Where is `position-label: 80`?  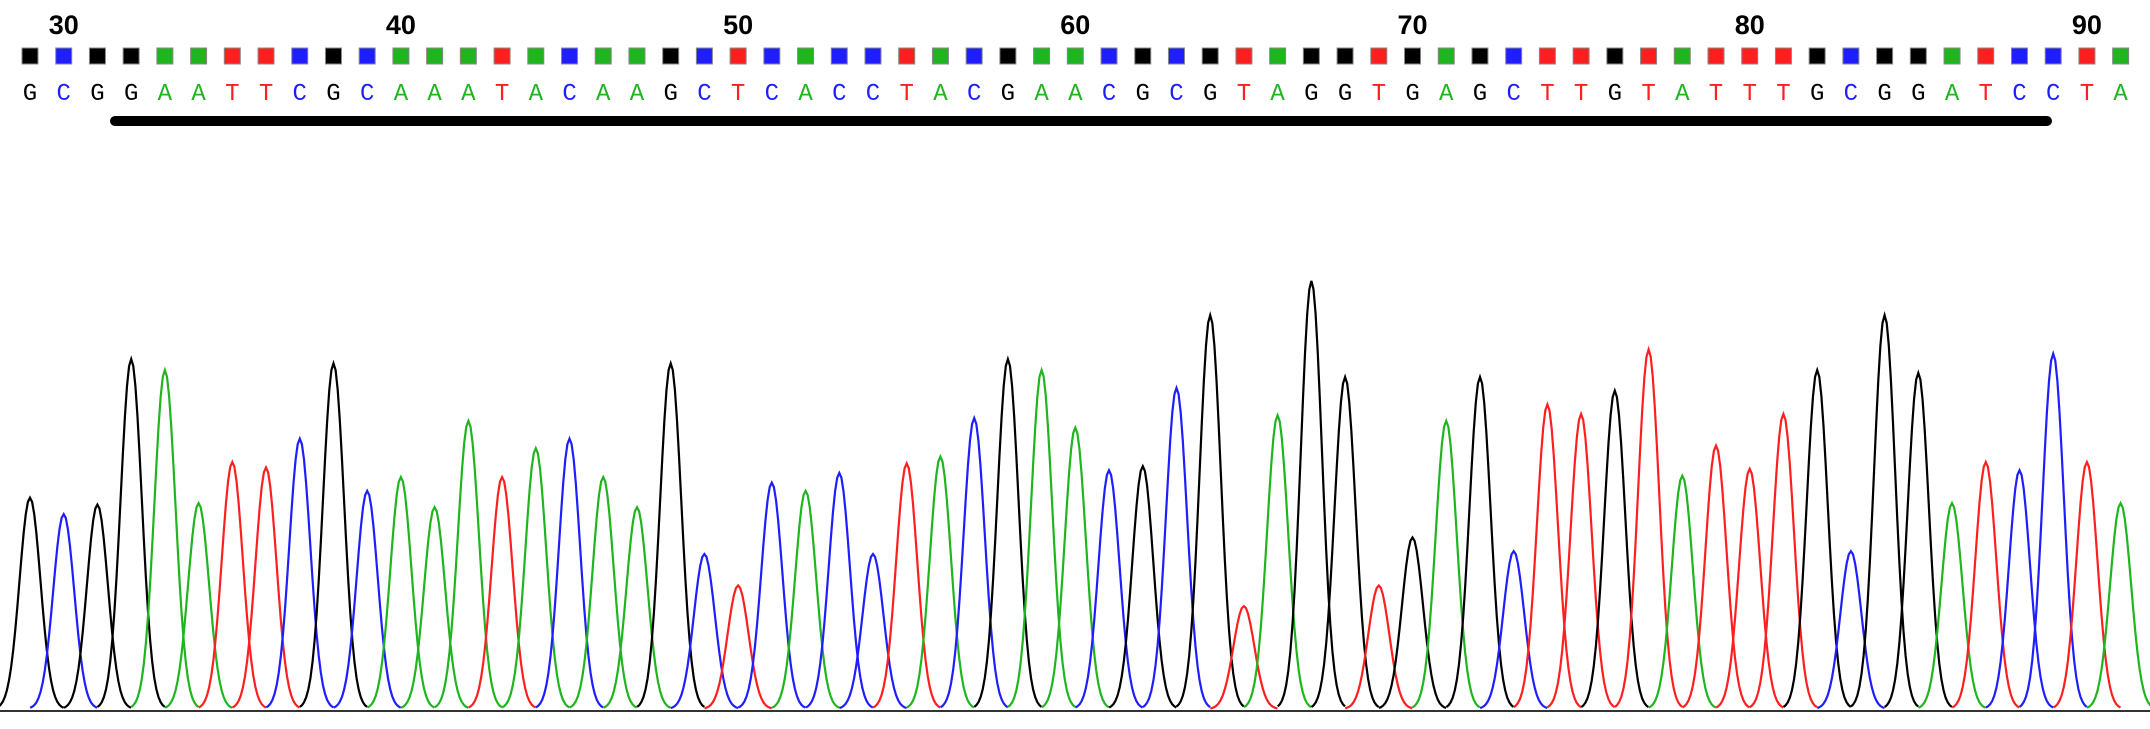
position-label: 80 is located at coordinates (1750, 25).